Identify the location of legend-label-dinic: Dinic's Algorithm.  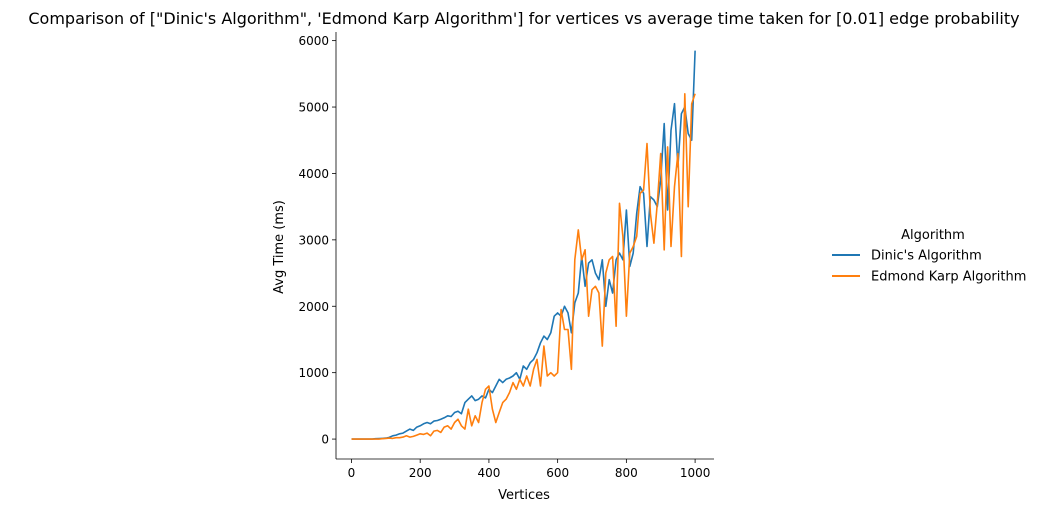
(926, 256).